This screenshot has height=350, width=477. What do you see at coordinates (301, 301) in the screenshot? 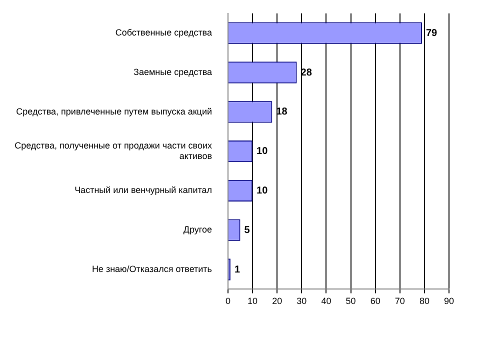
I see `x-tick-label: 30` at bounding box center [301, 301].